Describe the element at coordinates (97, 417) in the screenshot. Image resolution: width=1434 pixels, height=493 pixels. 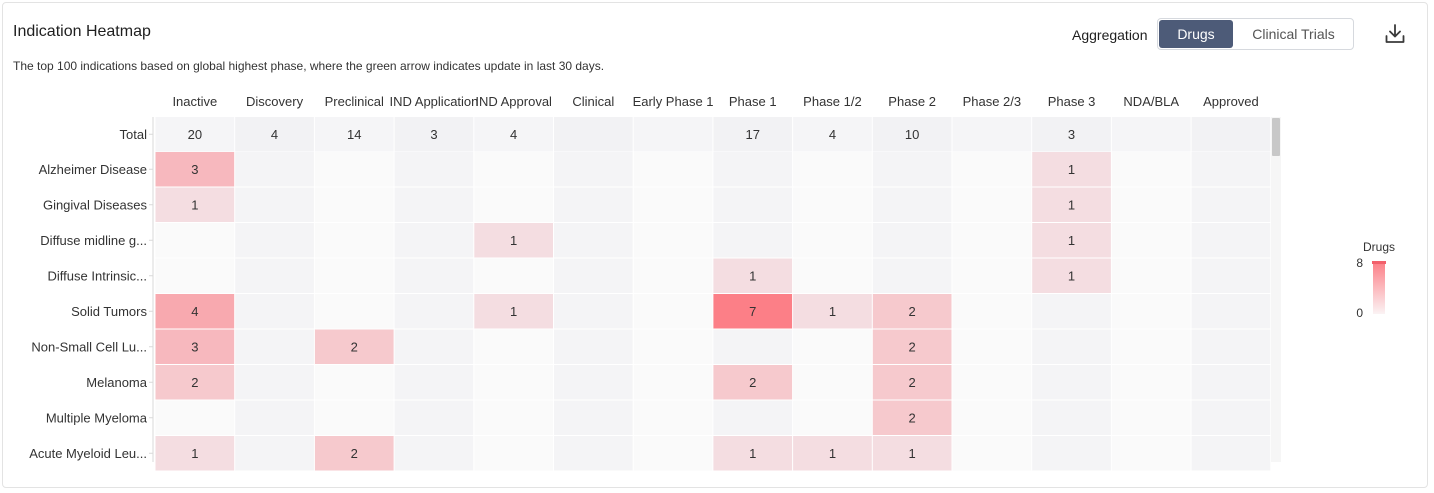
I see `indication-row-label: Multiple Myeloma` at that location.